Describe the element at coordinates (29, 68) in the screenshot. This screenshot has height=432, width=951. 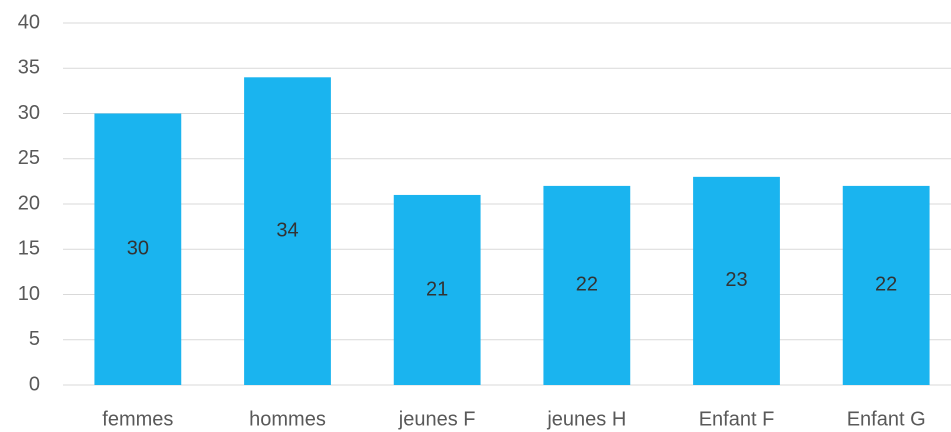
I see `y-tick-label: 35` at that location.